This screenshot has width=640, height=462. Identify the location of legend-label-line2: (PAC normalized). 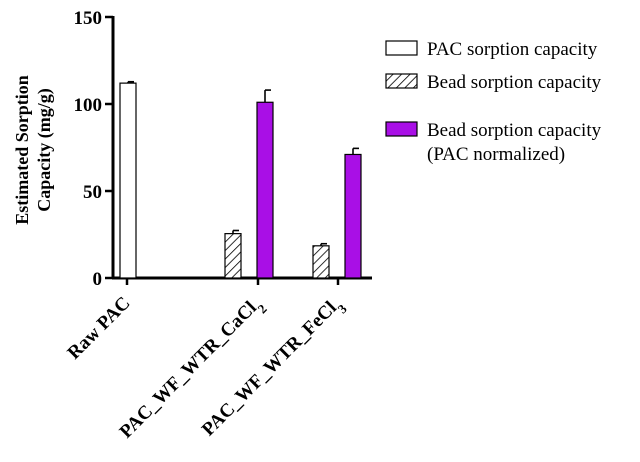
(496, 154).